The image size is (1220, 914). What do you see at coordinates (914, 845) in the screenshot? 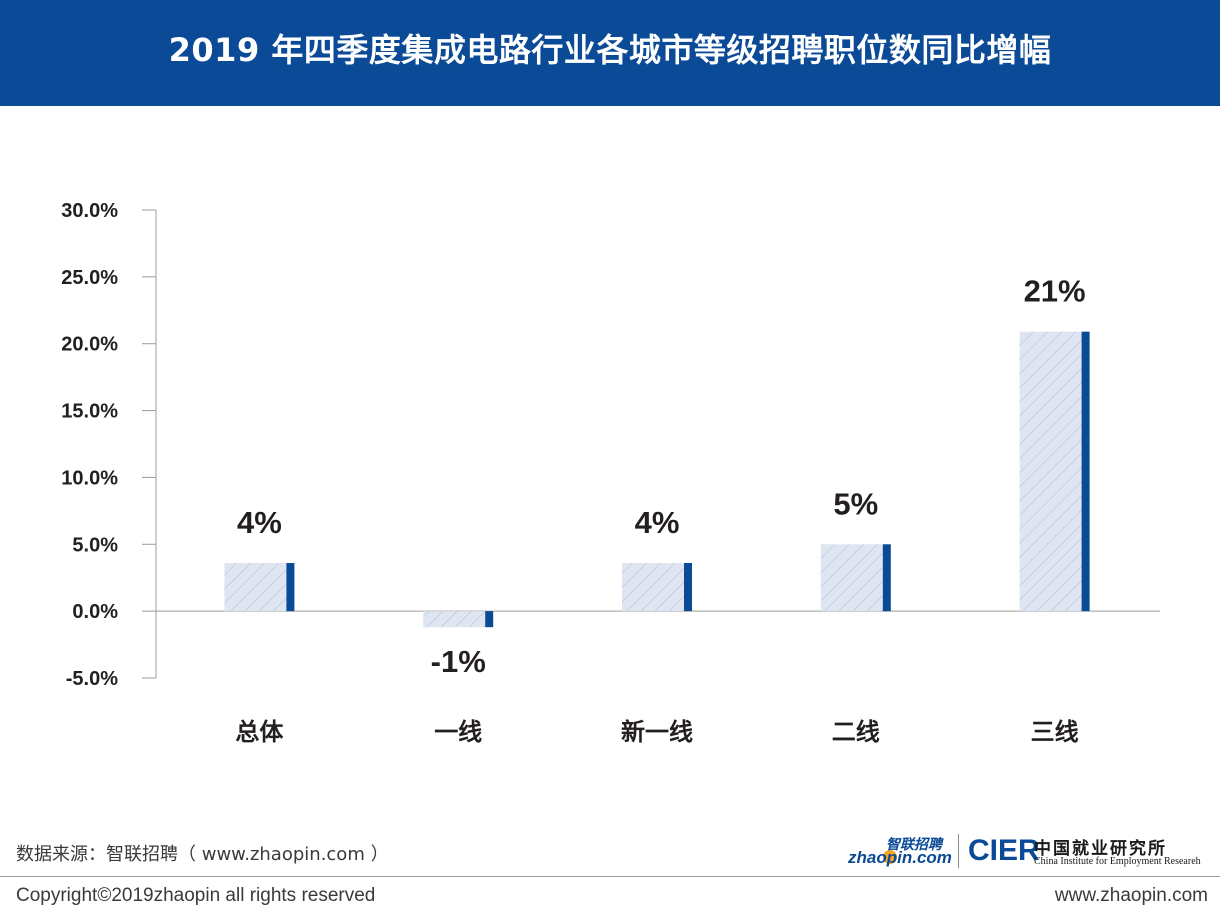
I see `zhaopin-logo-cn: 智联招聘` at bounding box center [914, 845].